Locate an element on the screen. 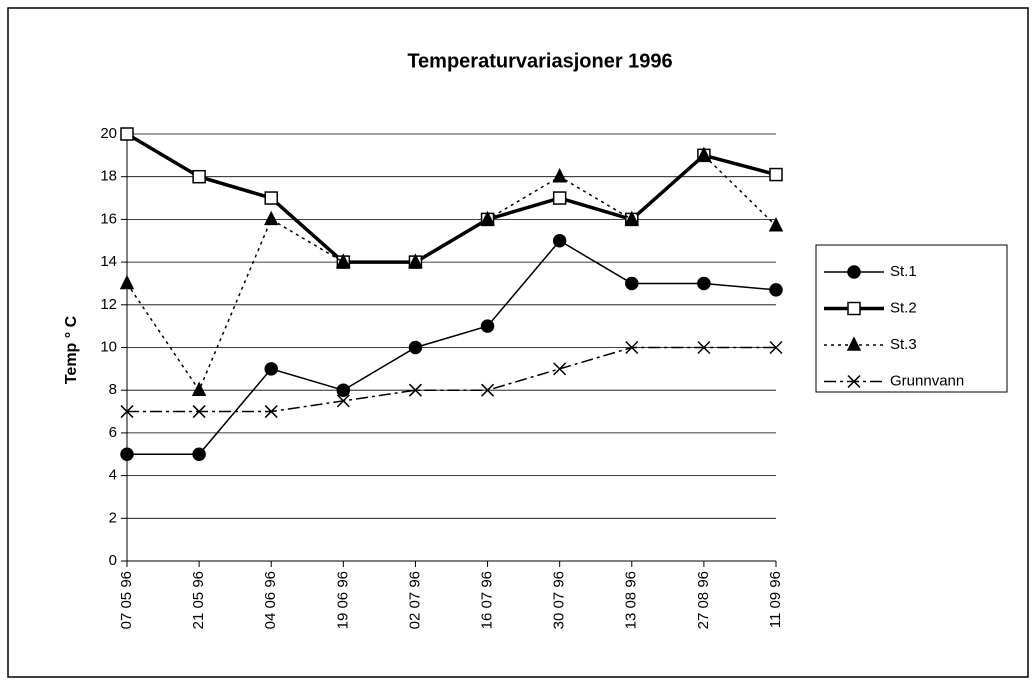  legend-label: St.3 is located at coordinates (903, 344).